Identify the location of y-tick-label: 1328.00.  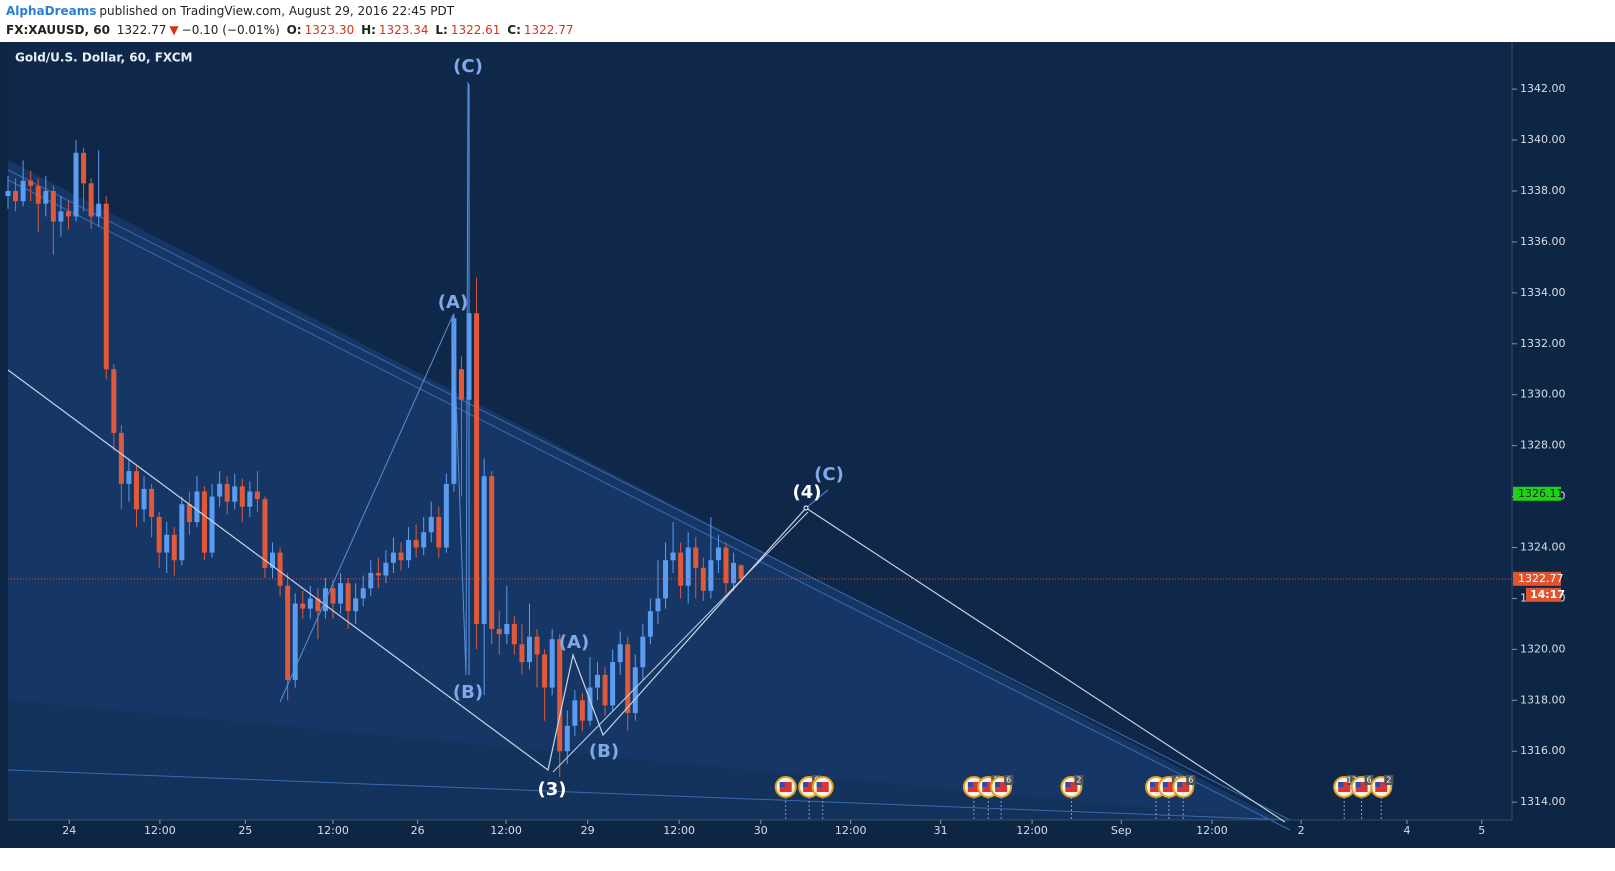
(1543, 445).